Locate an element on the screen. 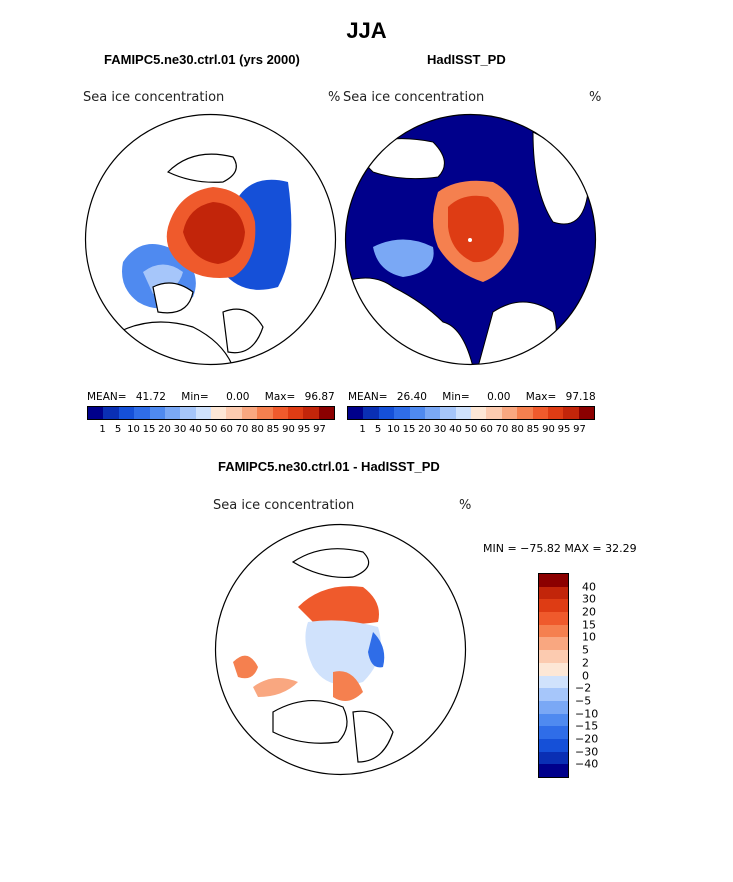 Image resolution: width=733 pixels, height=882 pixels. diff-region-positive-north is located at coordinates (338, 605).